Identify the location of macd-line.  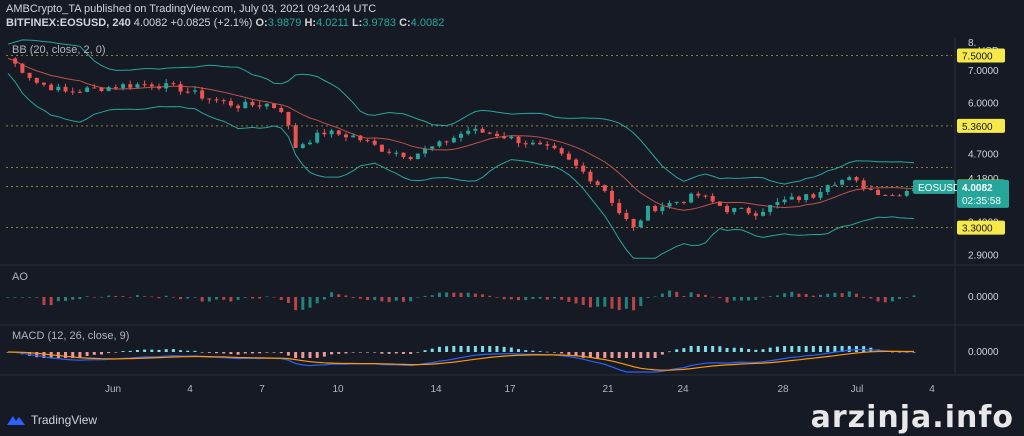
(461, 360).